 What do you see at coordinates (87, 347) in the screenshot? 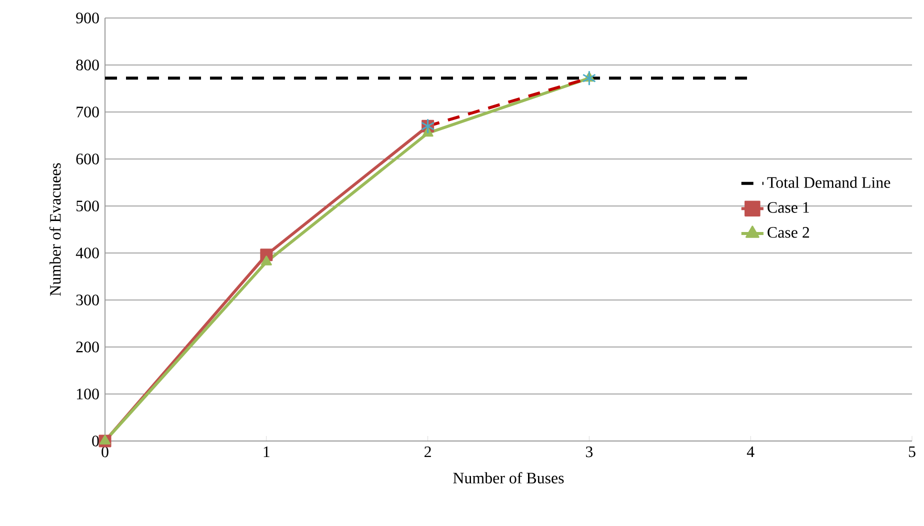
I see `y-tick-label: 200` at bounding box center [87, 347].